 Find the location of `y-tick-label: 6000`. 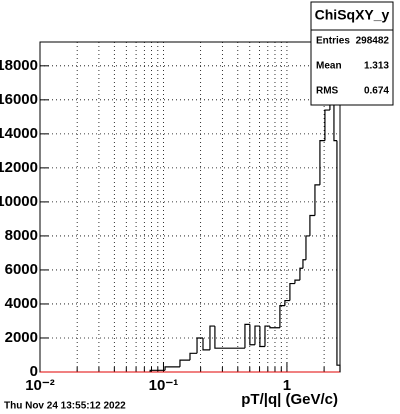

y-tick-label: 6000 is located at coordinates (21, 269).